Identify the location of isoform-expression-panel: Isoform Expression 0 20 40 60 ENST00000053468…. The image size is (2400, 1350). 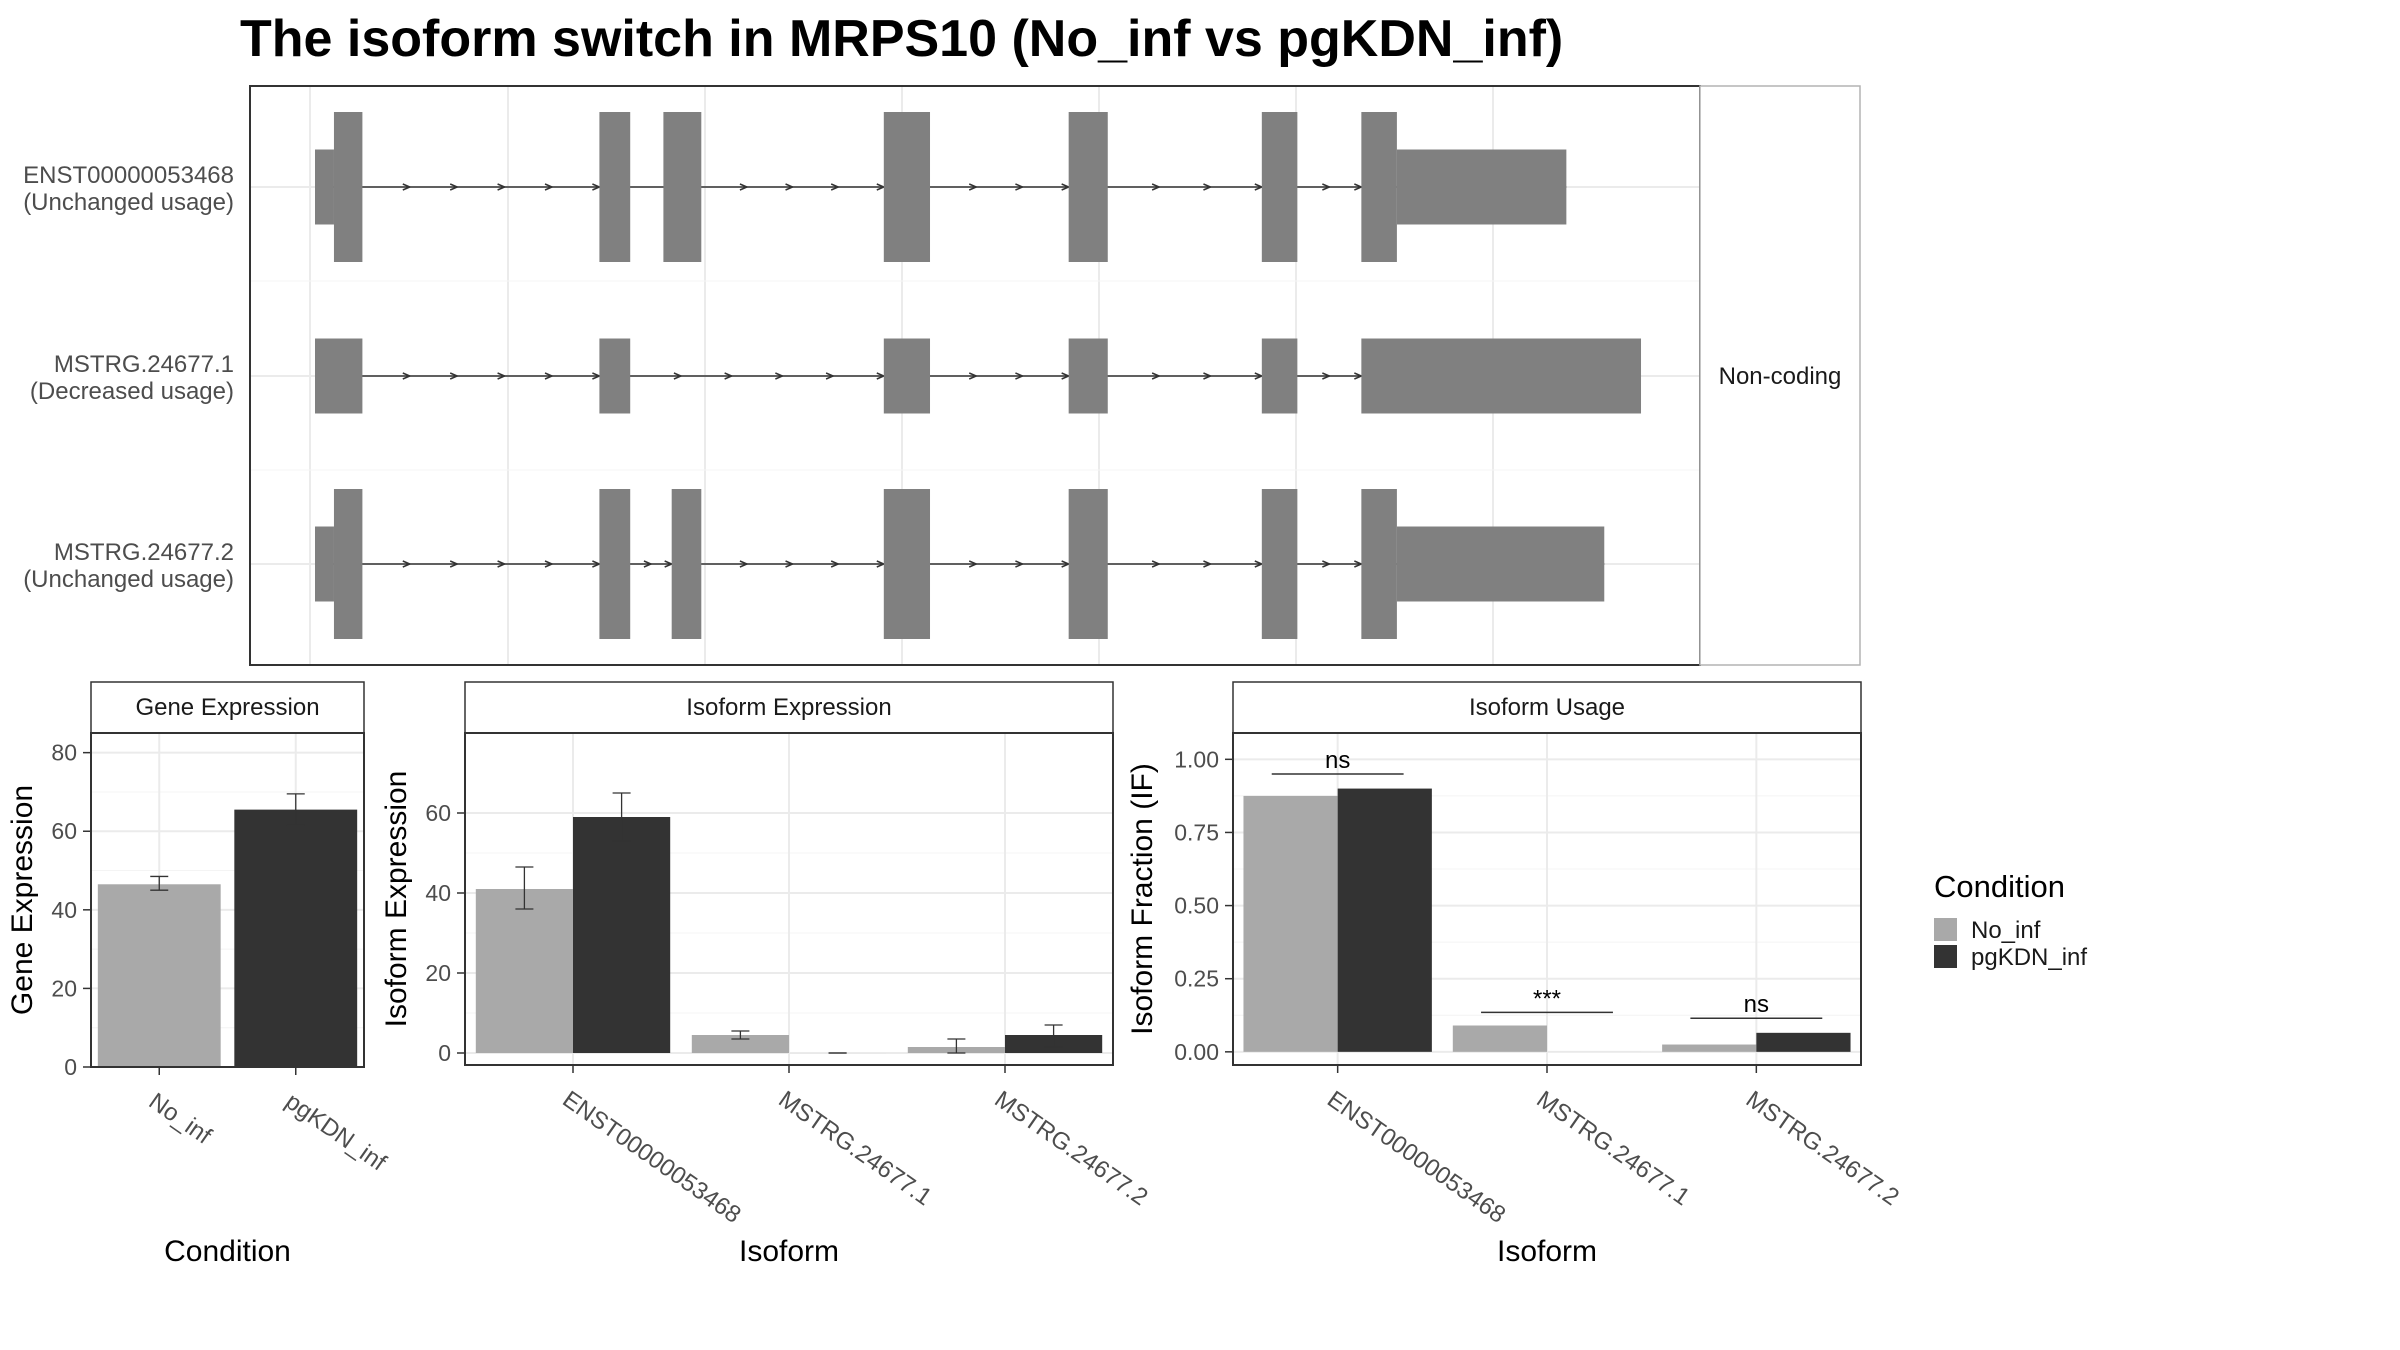
(766, 974).